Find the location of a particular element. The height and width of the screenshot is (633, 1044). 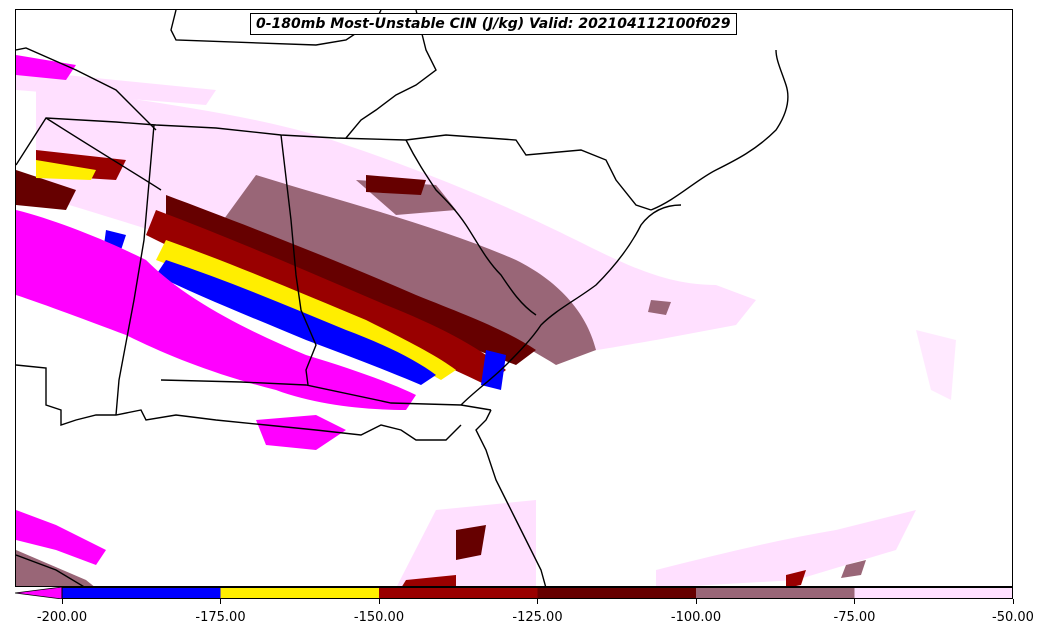

colorbar-extend-min is located at coordinates (39, 593).